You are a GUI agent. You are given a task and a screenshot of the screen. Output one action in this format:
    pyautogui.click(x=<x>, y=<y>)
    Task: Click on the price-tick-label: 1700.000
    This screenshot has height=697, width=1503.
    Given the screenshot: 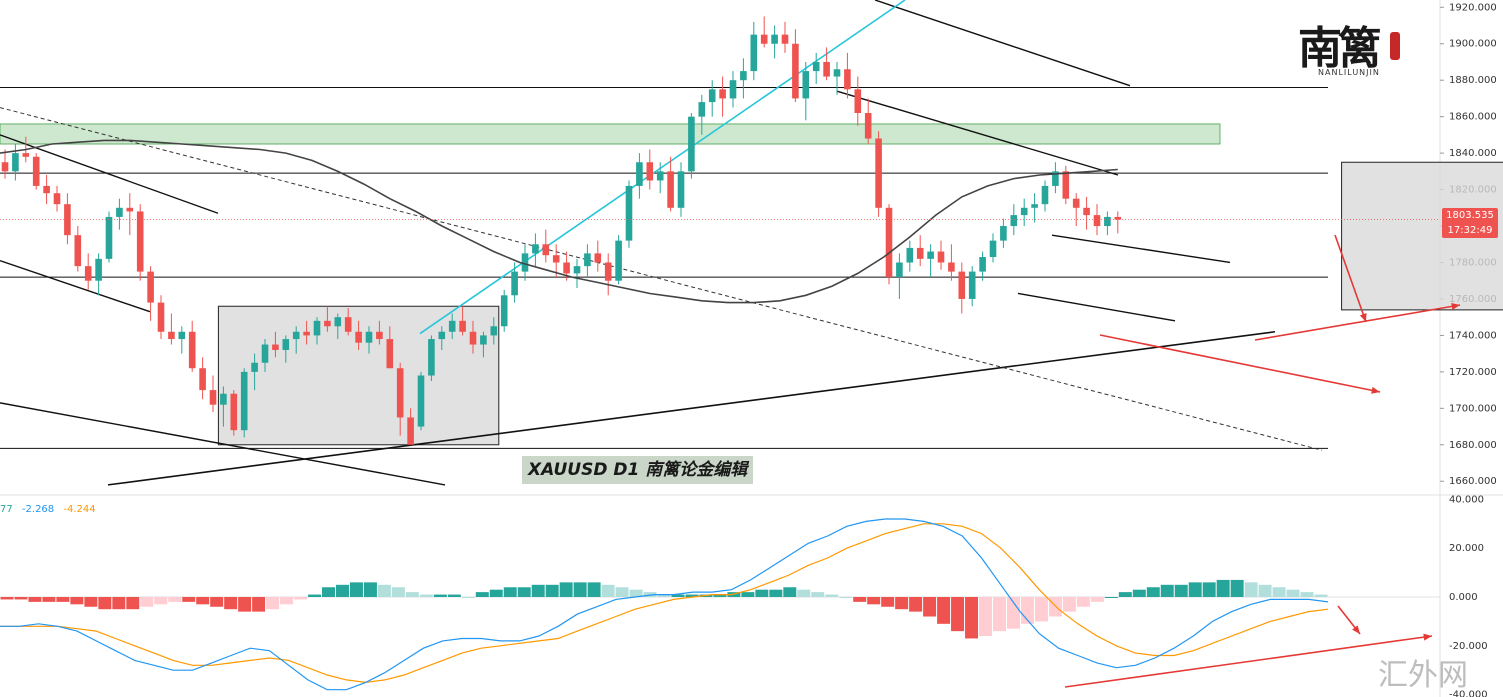 What is the action you would take?
    pyautogui.click(x=1473, y=408)
    